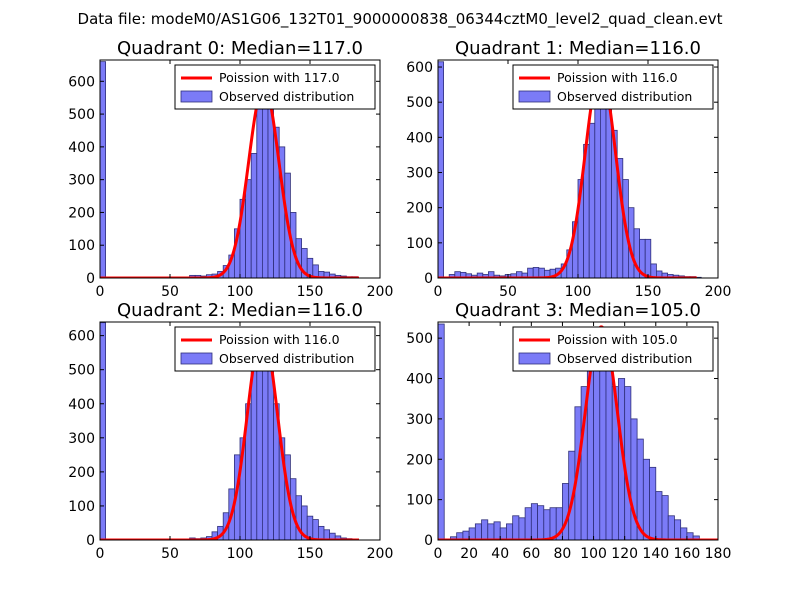 This screenshot has height=600, width=800. What do you see at coordinates (617, 339) in the screenshot?
I see `legend-label-poisson: Poission with 105.0` at bounding box center [617, 339].